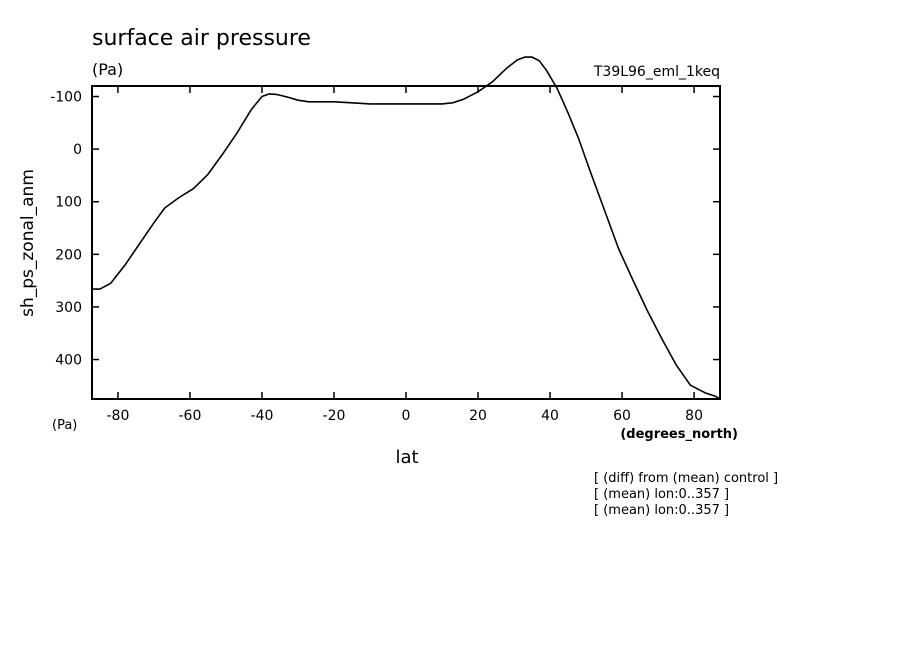 Image resolution: width=904 pixels, height=654 pixels. What do you see at coordinates (68, 308) in the screenshot?
I see `y-tick-label: 300` at bounding box center [68, 308].